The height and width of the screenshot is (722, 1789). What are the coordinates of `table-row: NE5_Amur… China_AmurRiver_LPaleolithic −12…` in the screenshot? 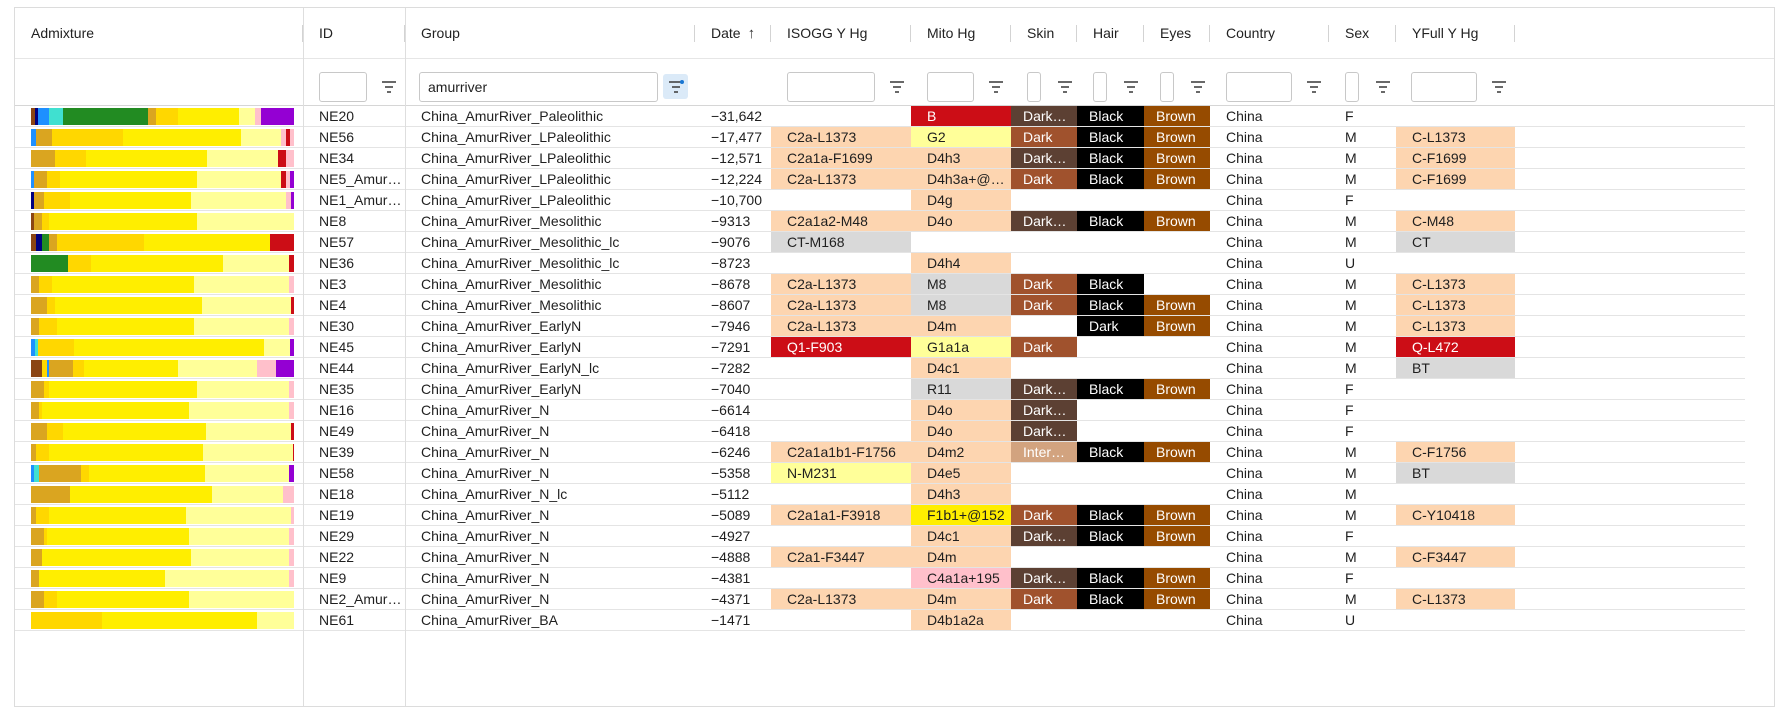 It's located at (880, 179).